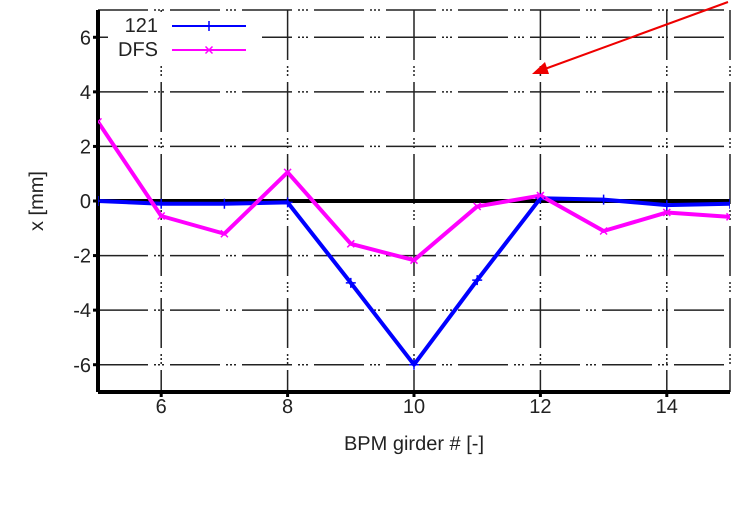  Describe the element at coordinates (85, 38) in the screenshot. I see `y-tick-label: 6` at that location.